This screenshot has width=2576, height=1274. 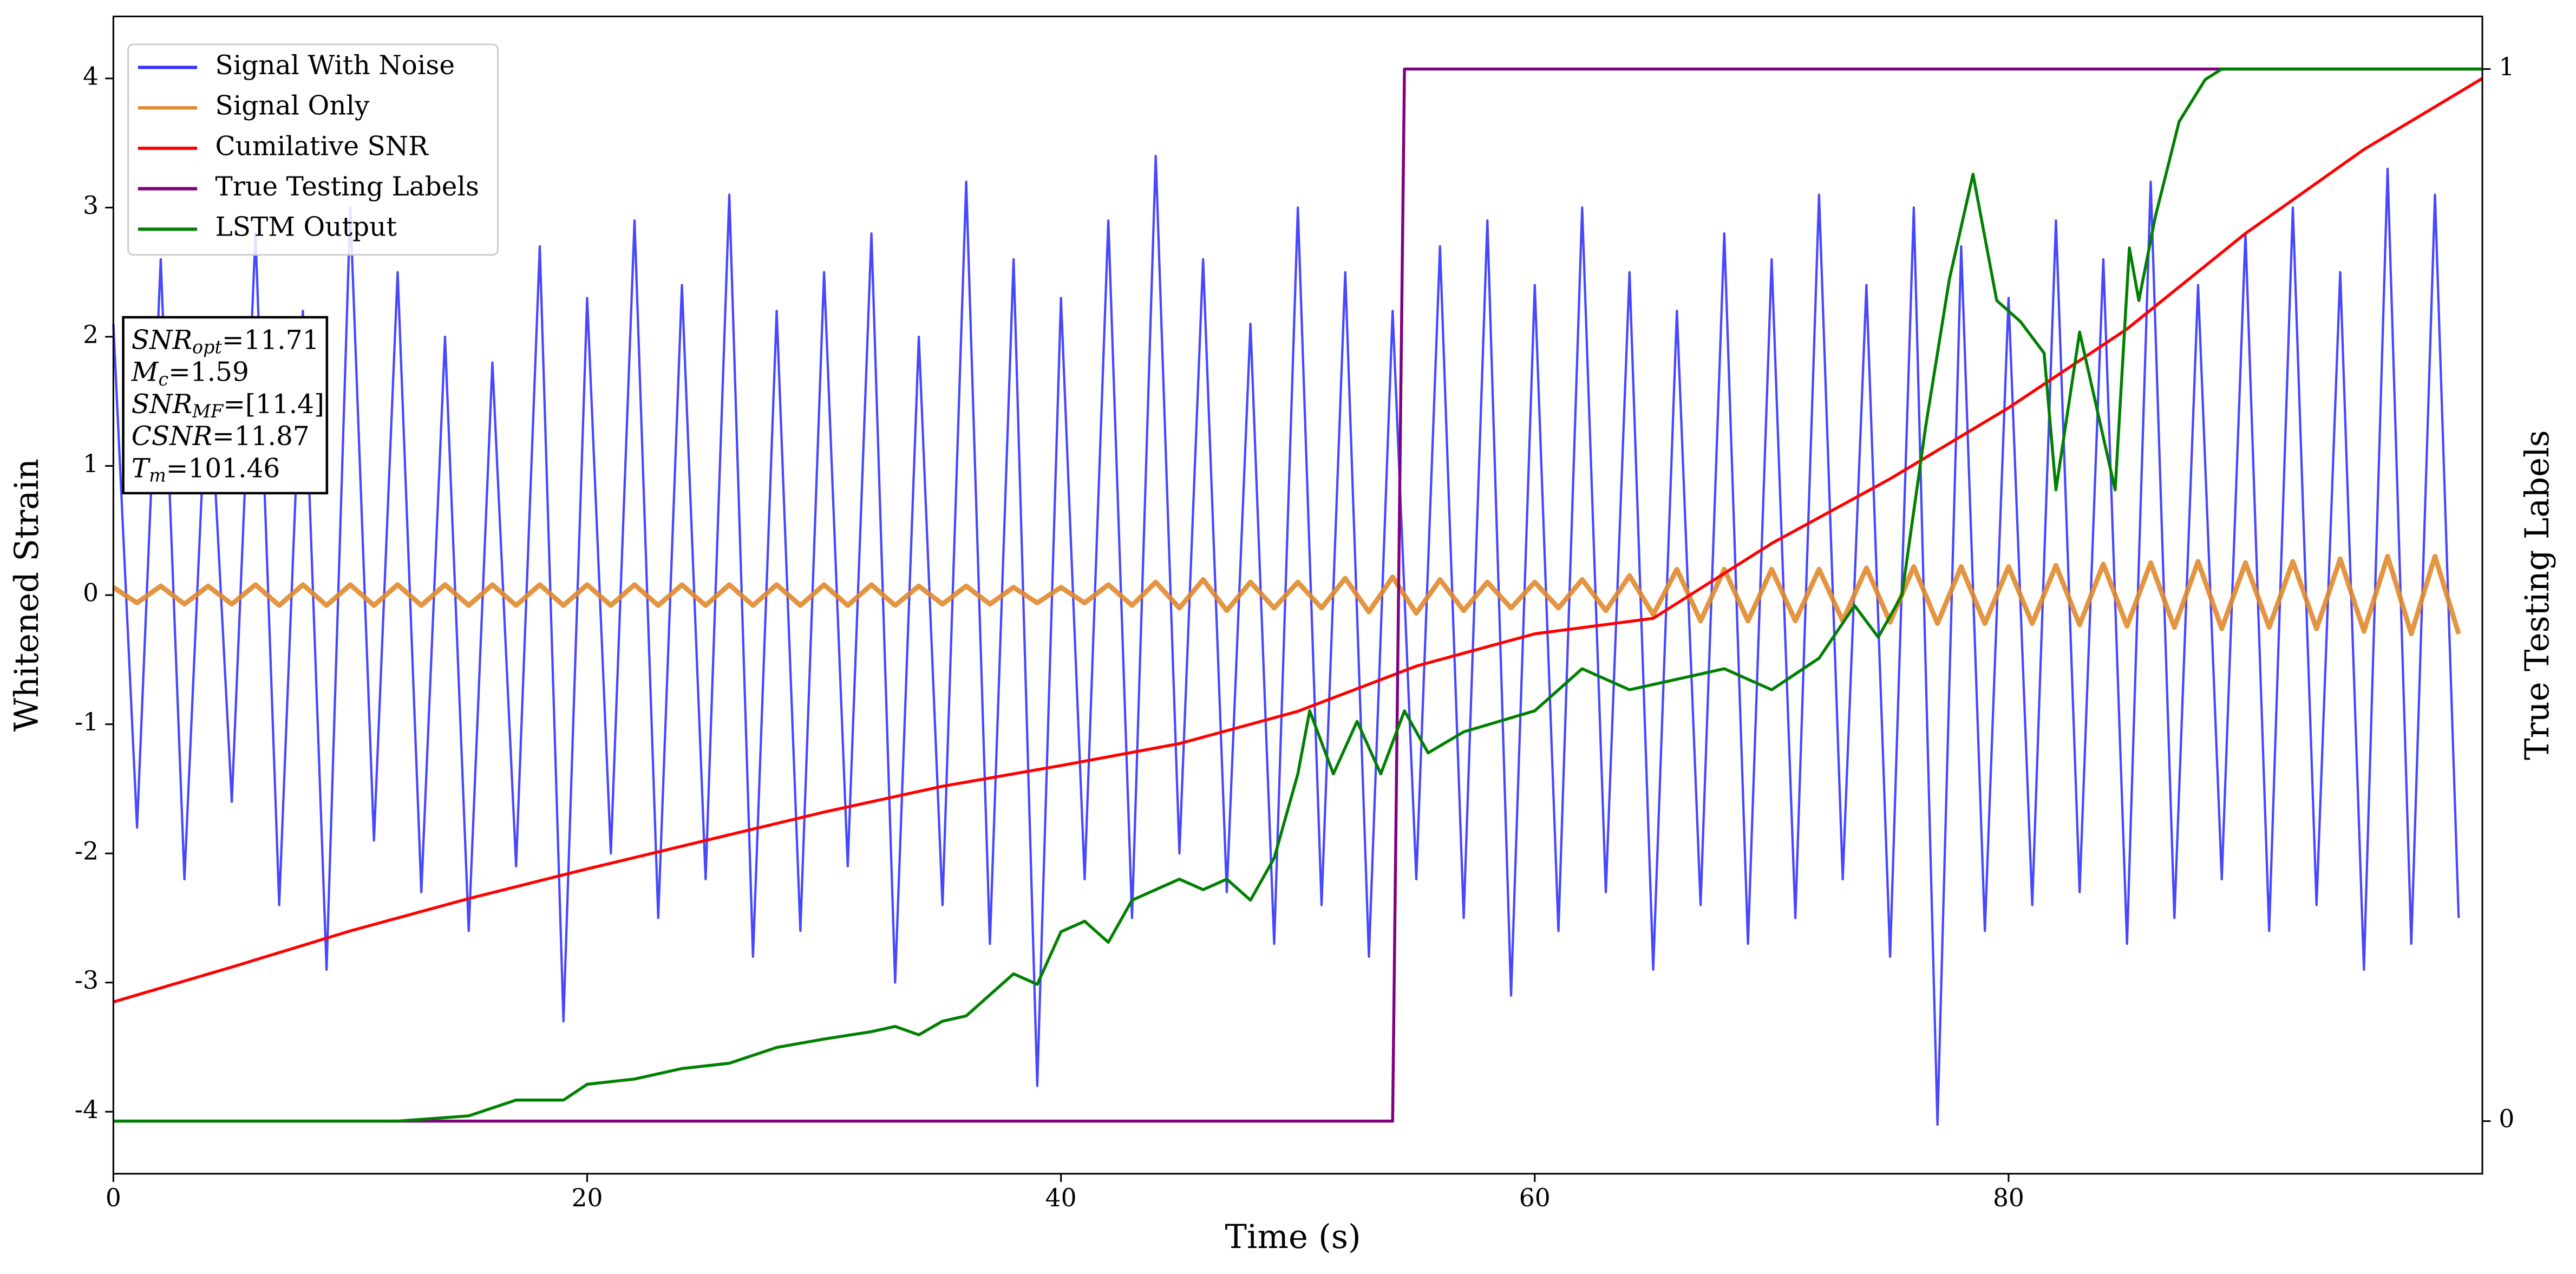 I want to click on annotation-value: =[11.4], so click(x=273, y=404).